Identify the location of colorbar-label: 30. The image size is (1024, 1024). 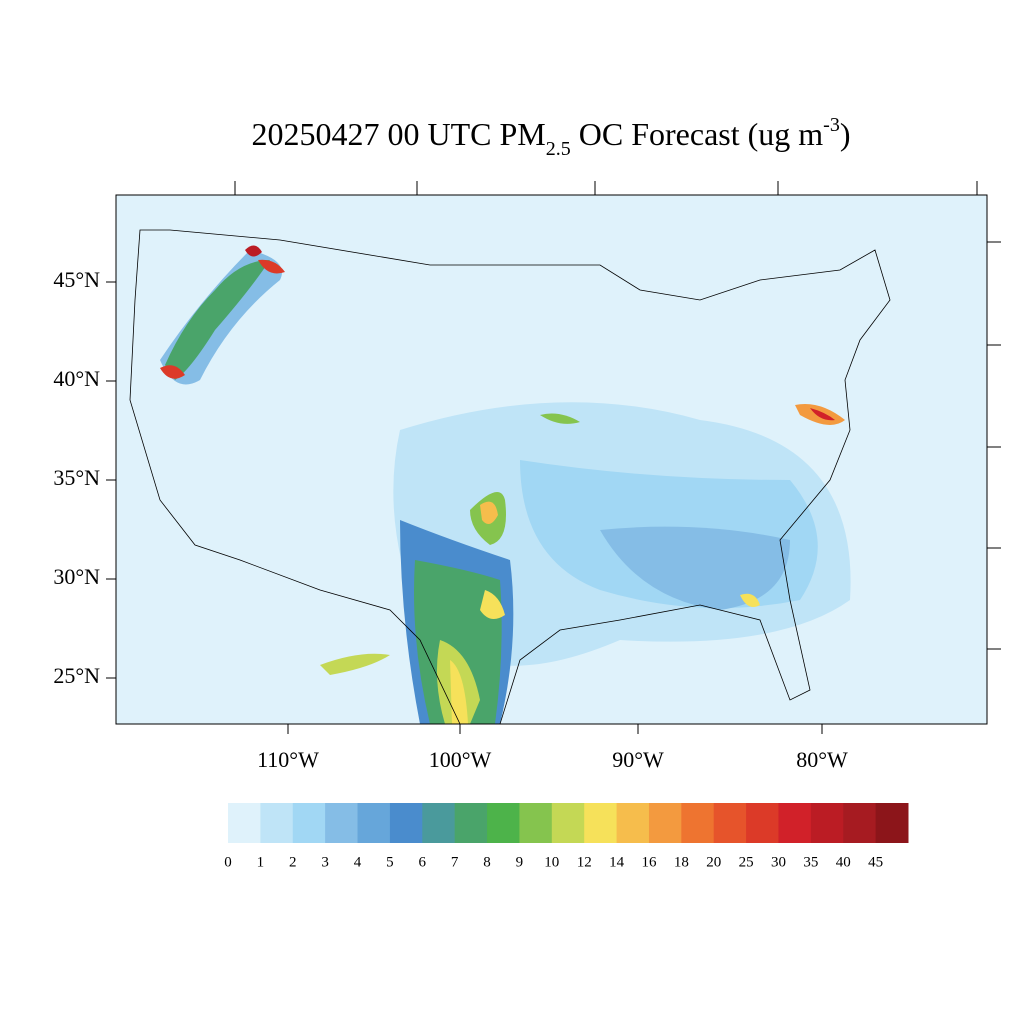
(778, 862).